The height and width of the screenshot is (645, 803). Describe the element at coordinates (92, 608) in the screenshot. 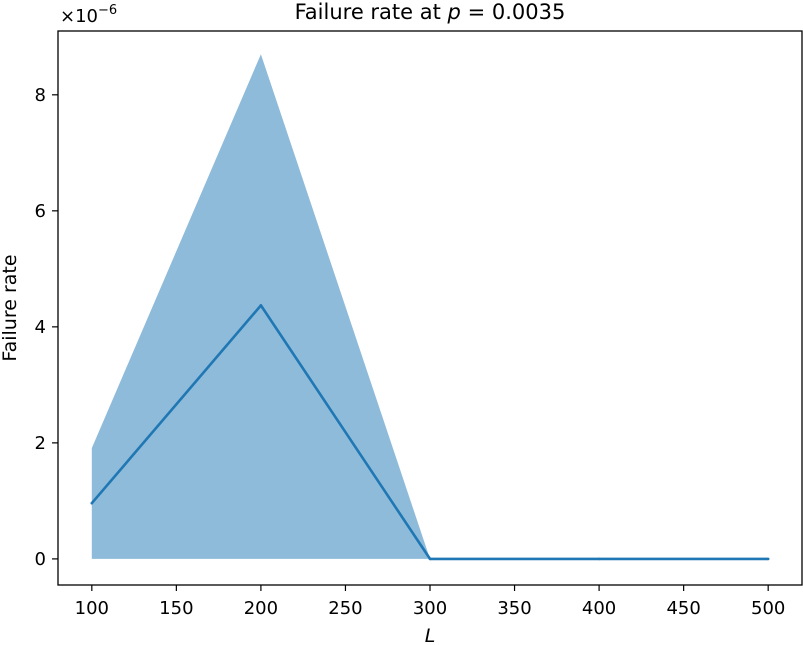

I see `x-tick-label: 100` at that location.